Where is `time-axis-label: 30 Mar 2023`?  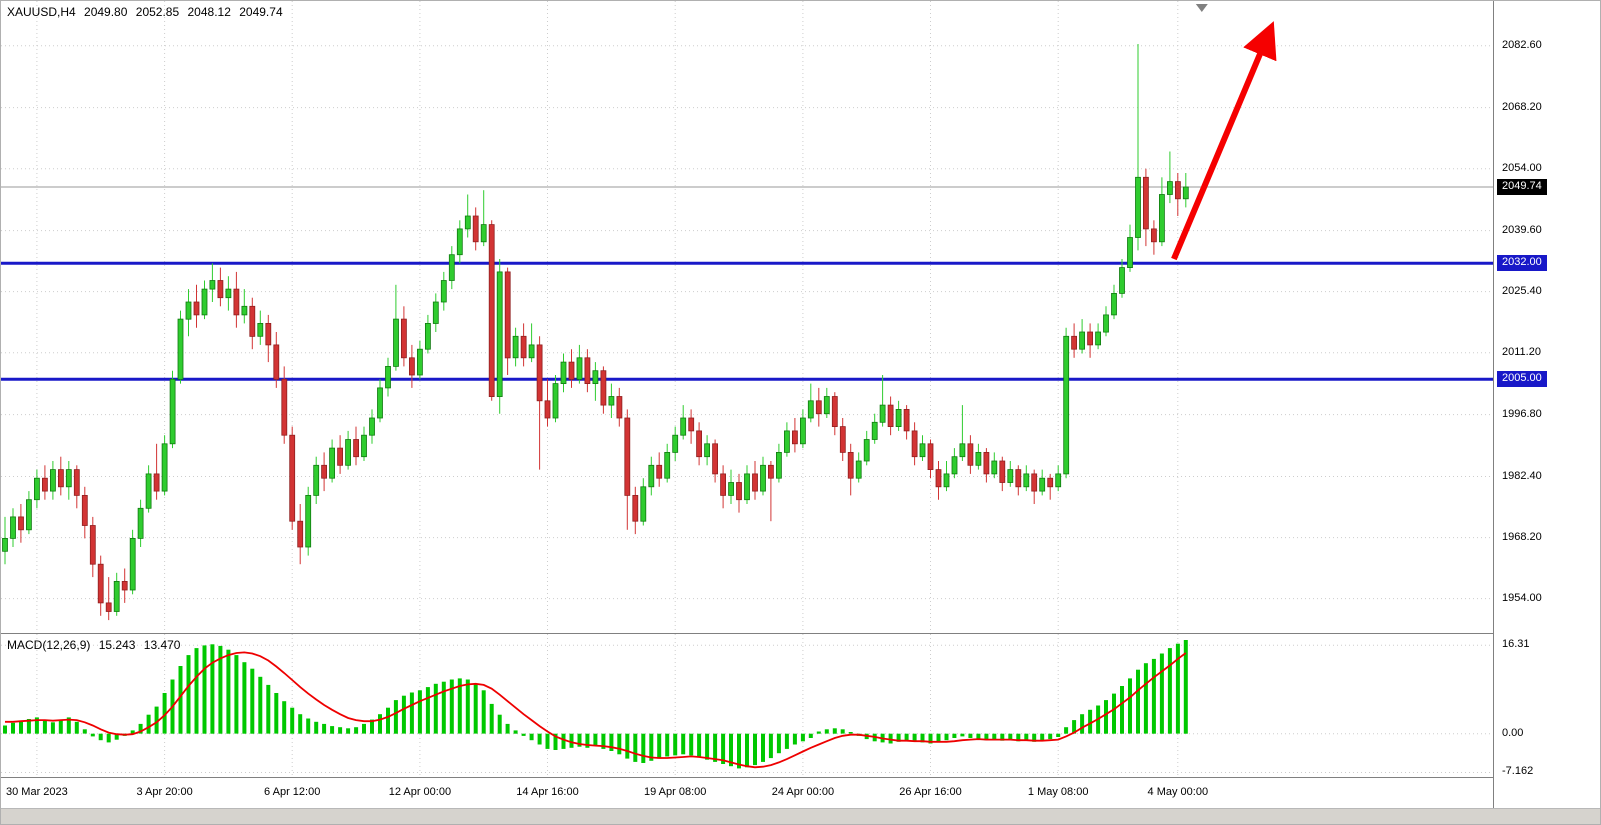 time-axis-label: 30 Mar 2023 is located at coordinates (37, 792).